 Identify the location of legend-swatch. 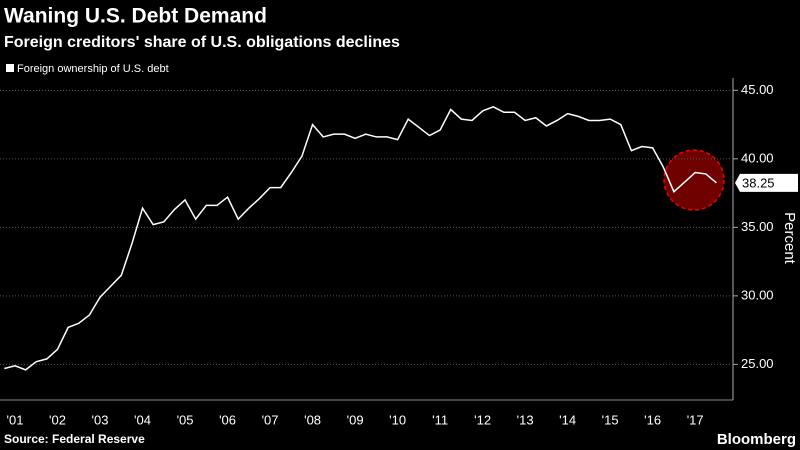
(10, 68).